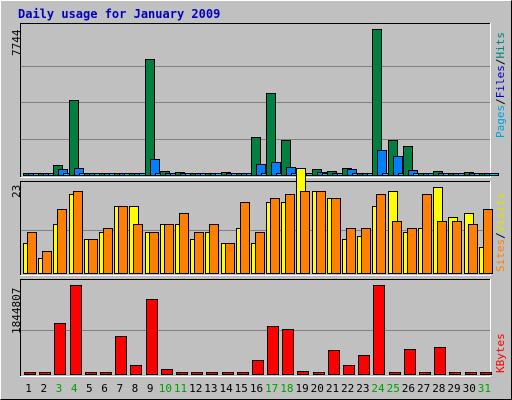 The width and height of the screenshot is (512, 400). I want to click on x-tick-label-14: 14, so click(226, 388).